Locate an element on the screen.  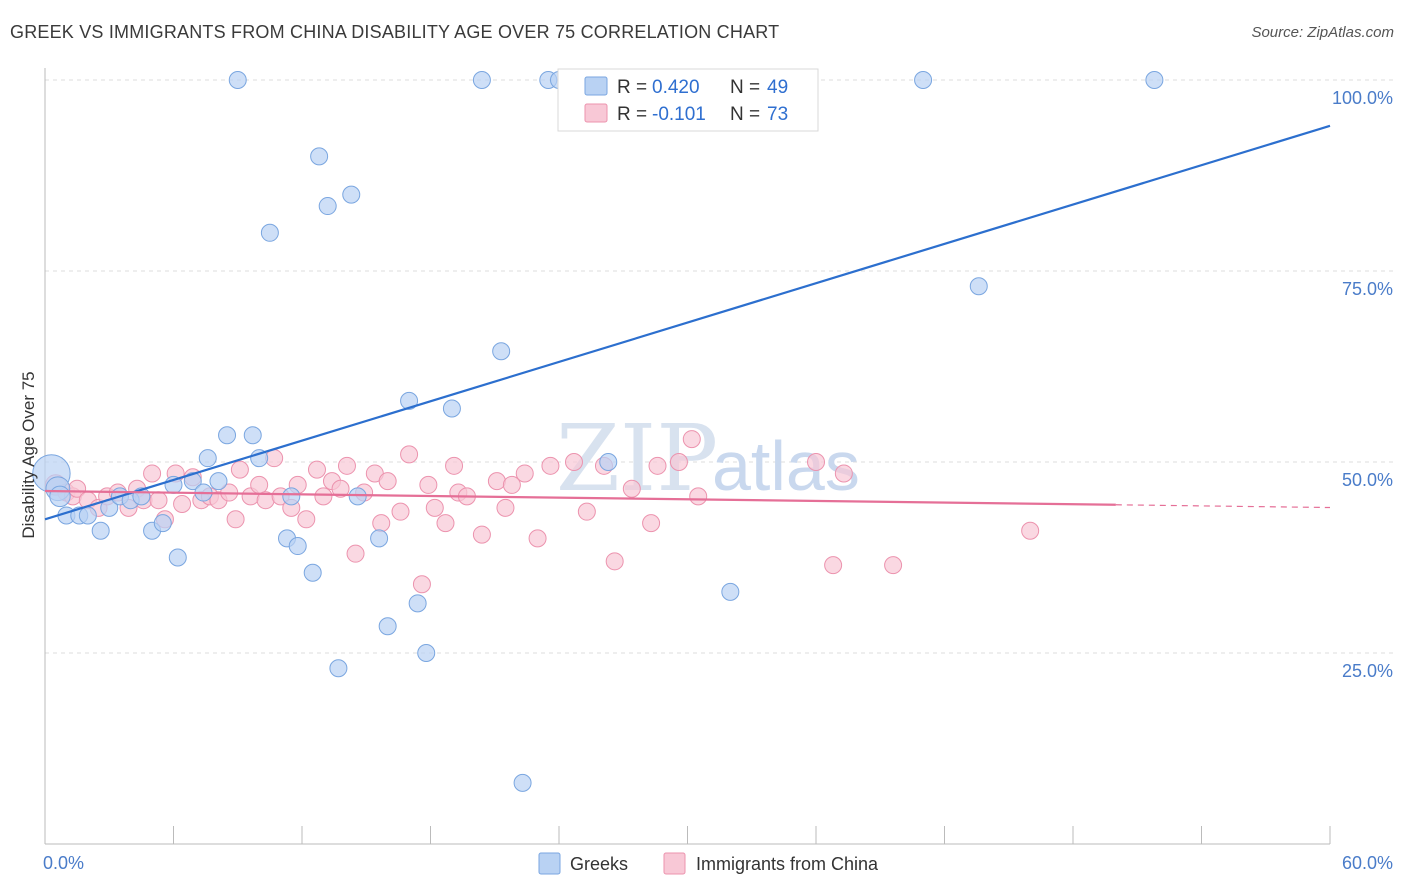
trend-line-china is located at coordinates (580, 497).